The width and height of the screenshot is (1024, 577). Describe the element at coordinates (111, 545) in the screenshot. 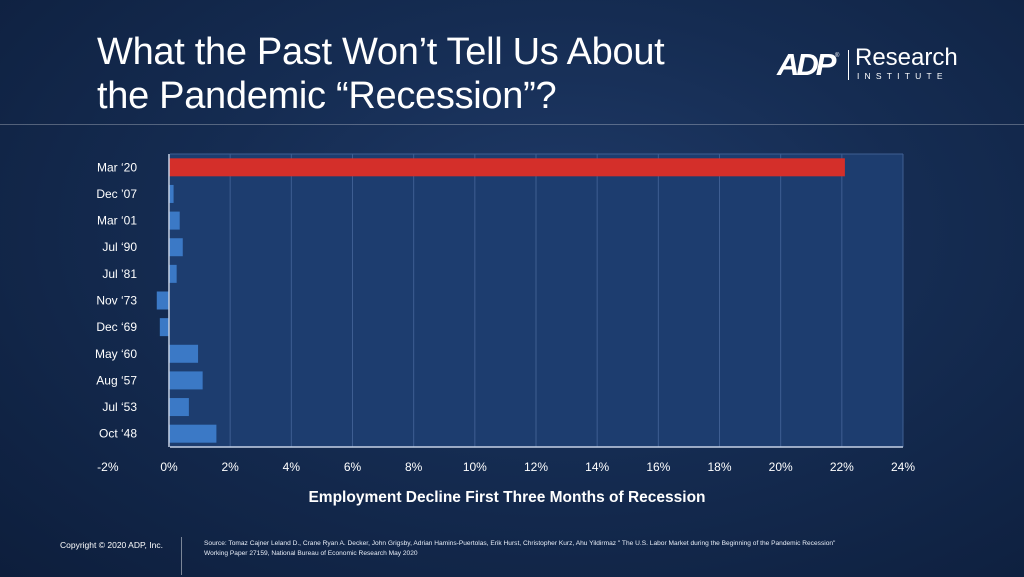

I see `copyright-notice: Copyright © 2020 ADP, Inc.` at that location.